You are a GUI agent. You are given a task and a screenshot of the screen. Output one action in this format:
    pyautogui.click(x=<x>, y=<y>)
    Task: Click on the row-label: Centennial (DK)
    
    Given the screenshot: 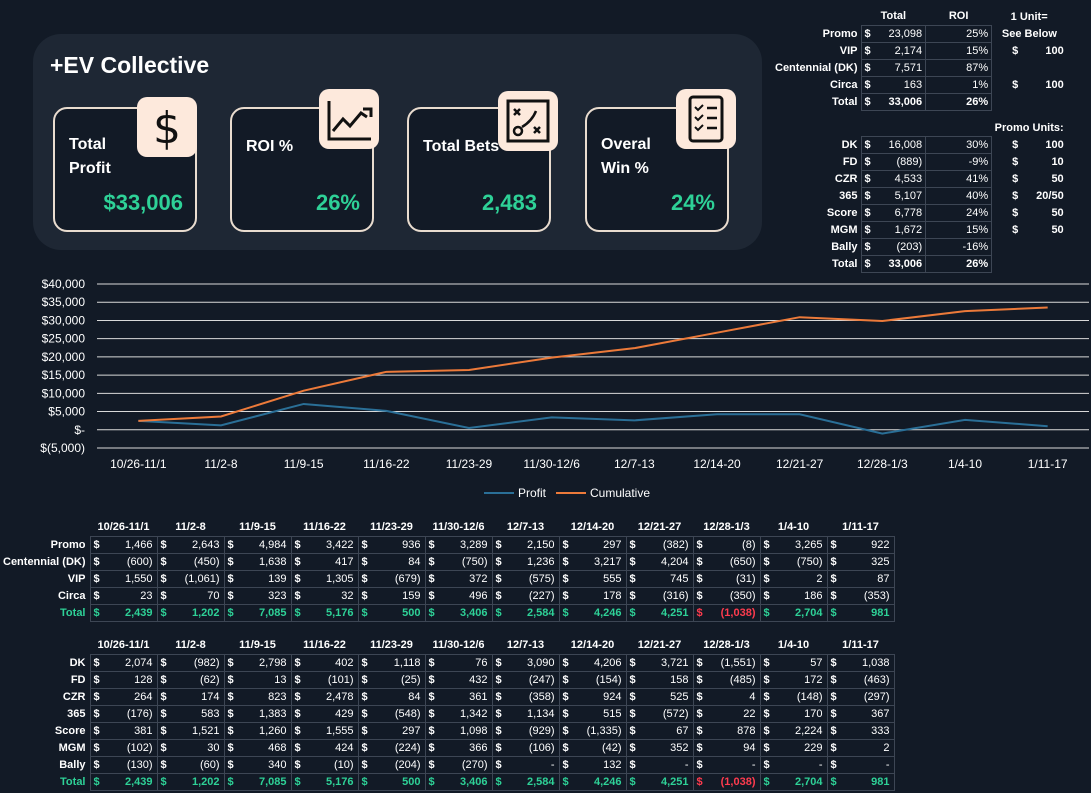 What is the action you would take?
    pyautogui.click(x=44, y=561)
    